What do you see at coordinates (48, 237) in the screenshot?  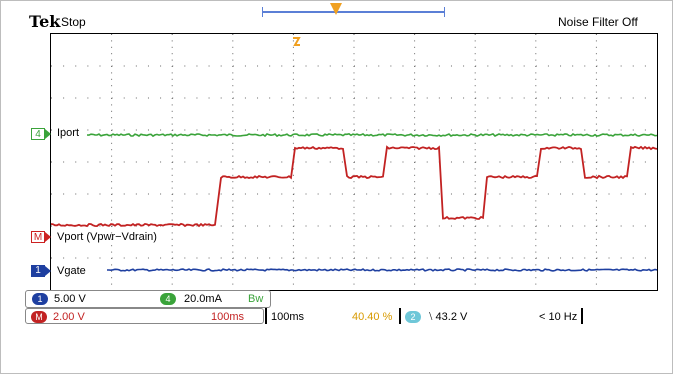 I see `math-arrow-icon` at bounding box center [48, 237].